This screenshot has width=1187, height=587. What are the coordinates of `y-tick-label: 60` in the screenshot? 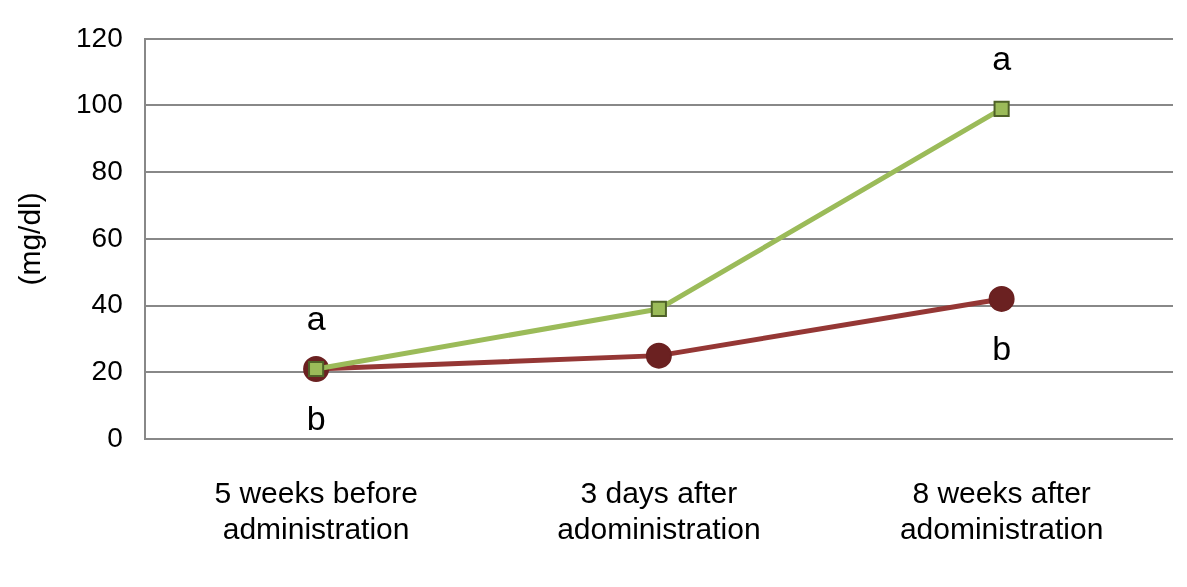 It's located at (107, 237).